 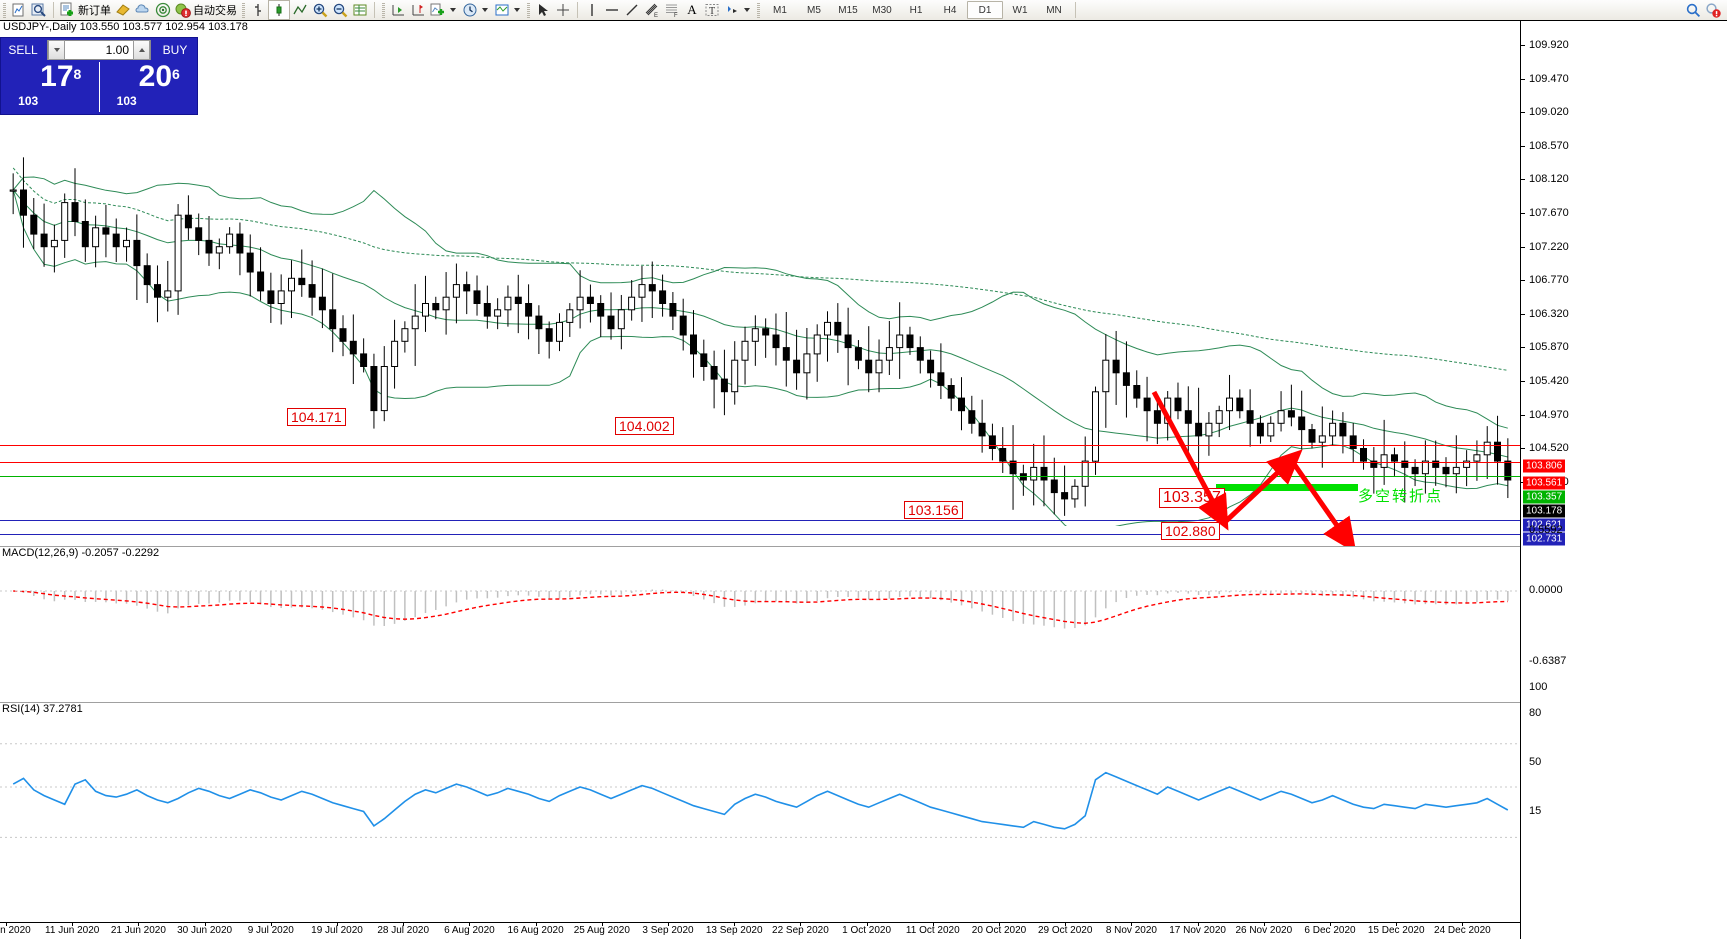 I want to click on periods-chevron-down-icon, so click(x=485, y=10).